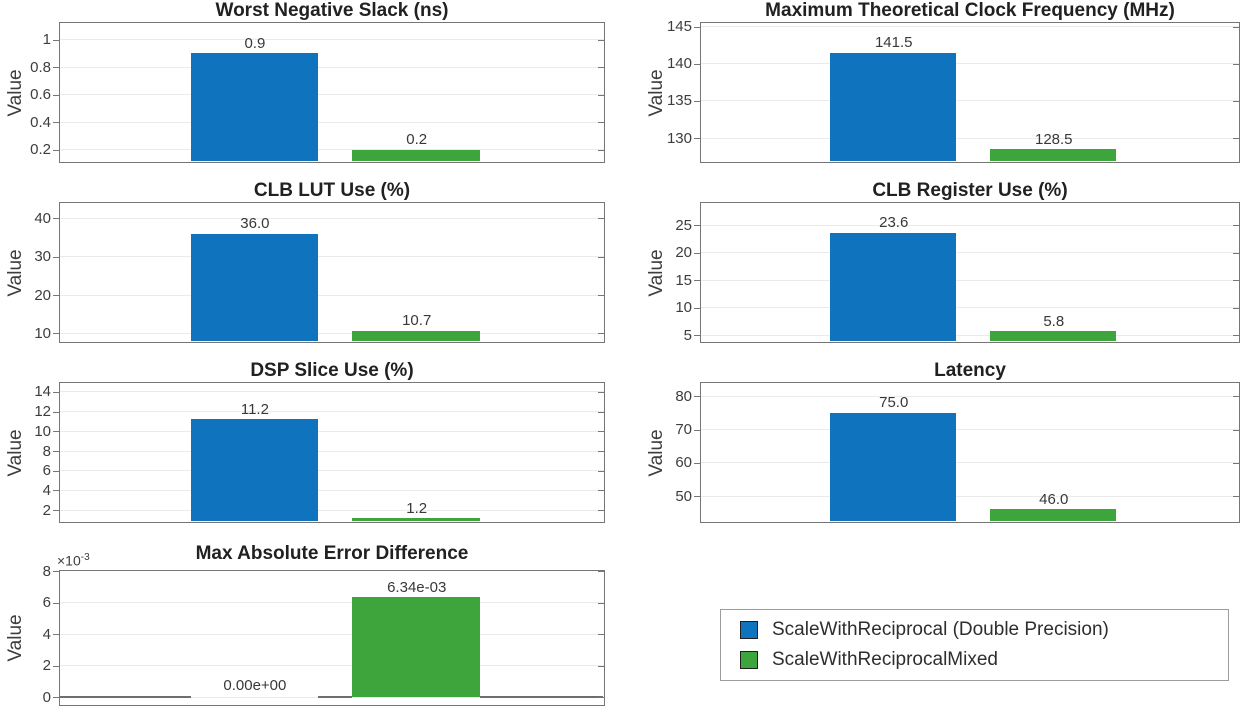  What do you see at coordinates (1054, 499) in the screenshot?
I see `bar-value-label: 46.0` at bounding box center [1054, 499].